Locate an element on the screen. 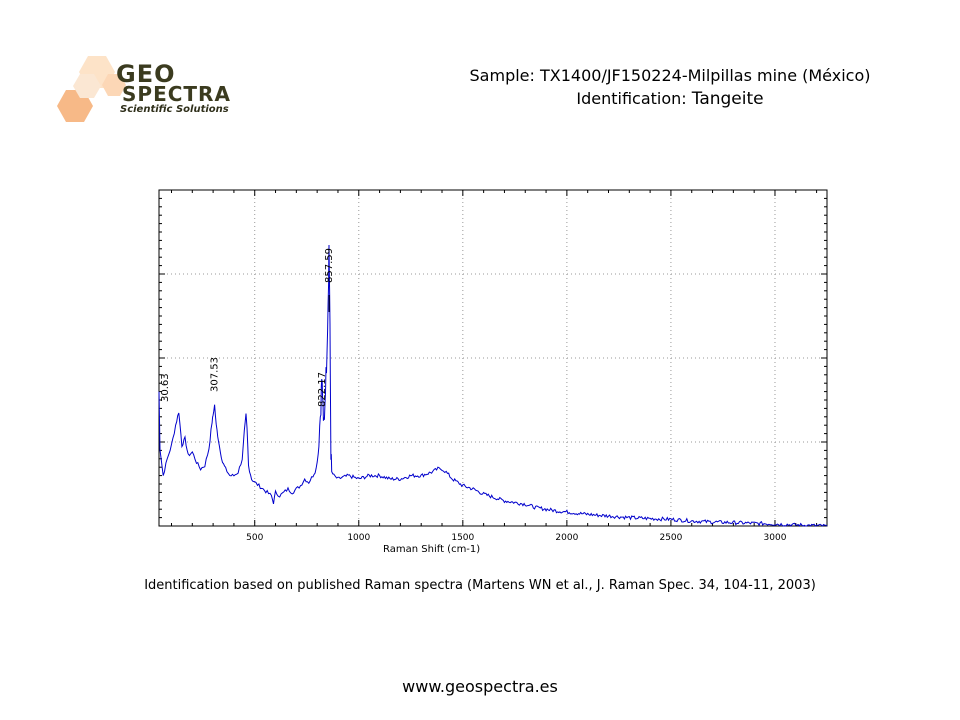 Image resolution: width=960 pixels, height=720 pixels. peak-label-30.63: 30.63 is located at coordinates (165, 387).